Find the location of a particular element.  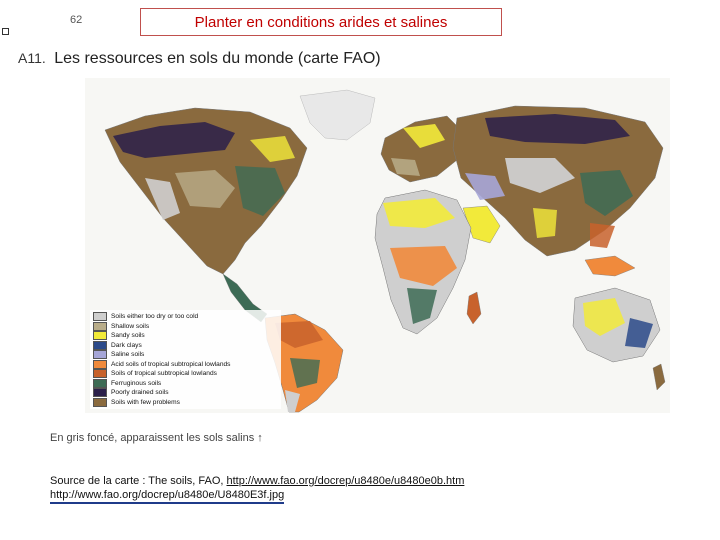

legend-item: Ferruginous soils is located at coordinates (185, 383).